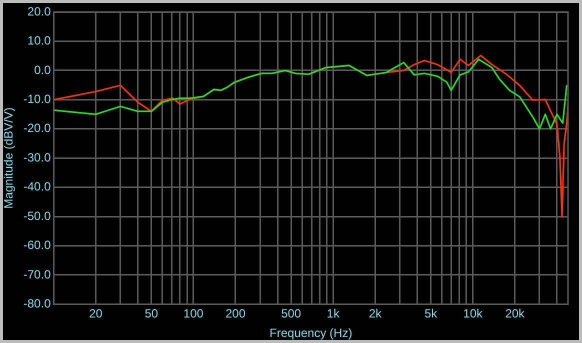 This screenshot has height=343, width=582. What do you see at coordinates (235, 313) in the screenshot?
I see `x-tick-label: 200` at bounding box center [235, 313].